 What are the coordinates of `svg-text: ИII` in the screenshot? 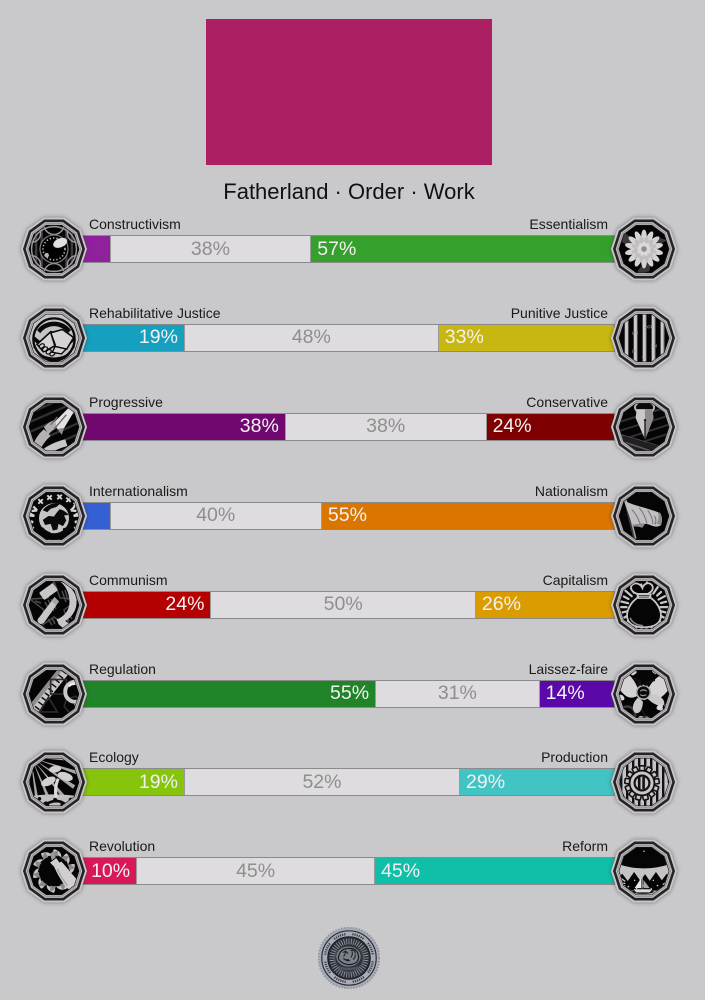 It's located at (635, 333).